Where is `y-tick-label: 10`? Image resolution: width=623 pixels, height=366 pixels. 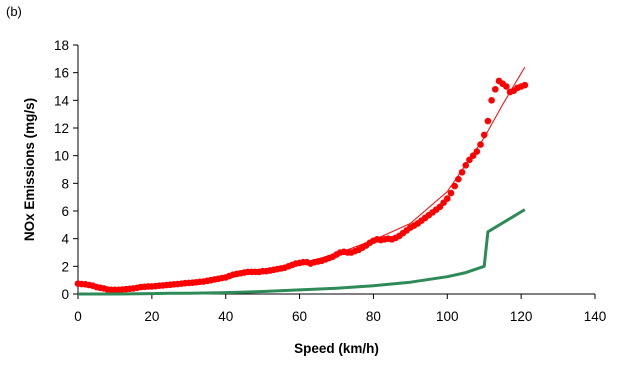 y-tick-label: 10 is located at coordinates (61, 156).